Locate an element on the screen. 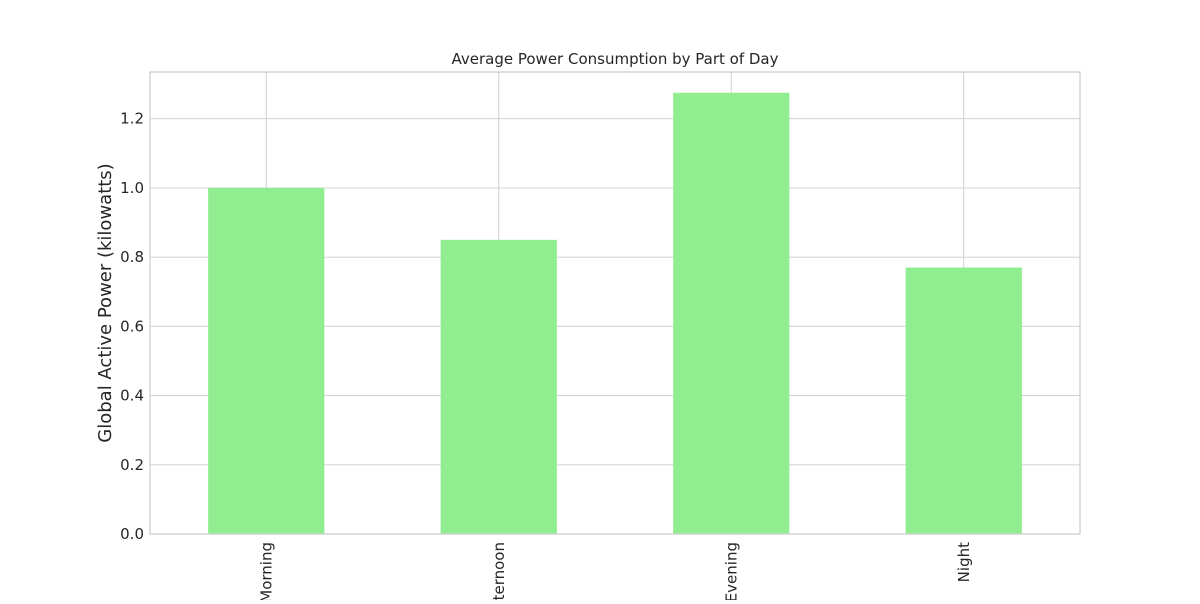 This screenshot has width=1200, height=604. y-tick-label: 1.2 is located at coordinates (132, 119).